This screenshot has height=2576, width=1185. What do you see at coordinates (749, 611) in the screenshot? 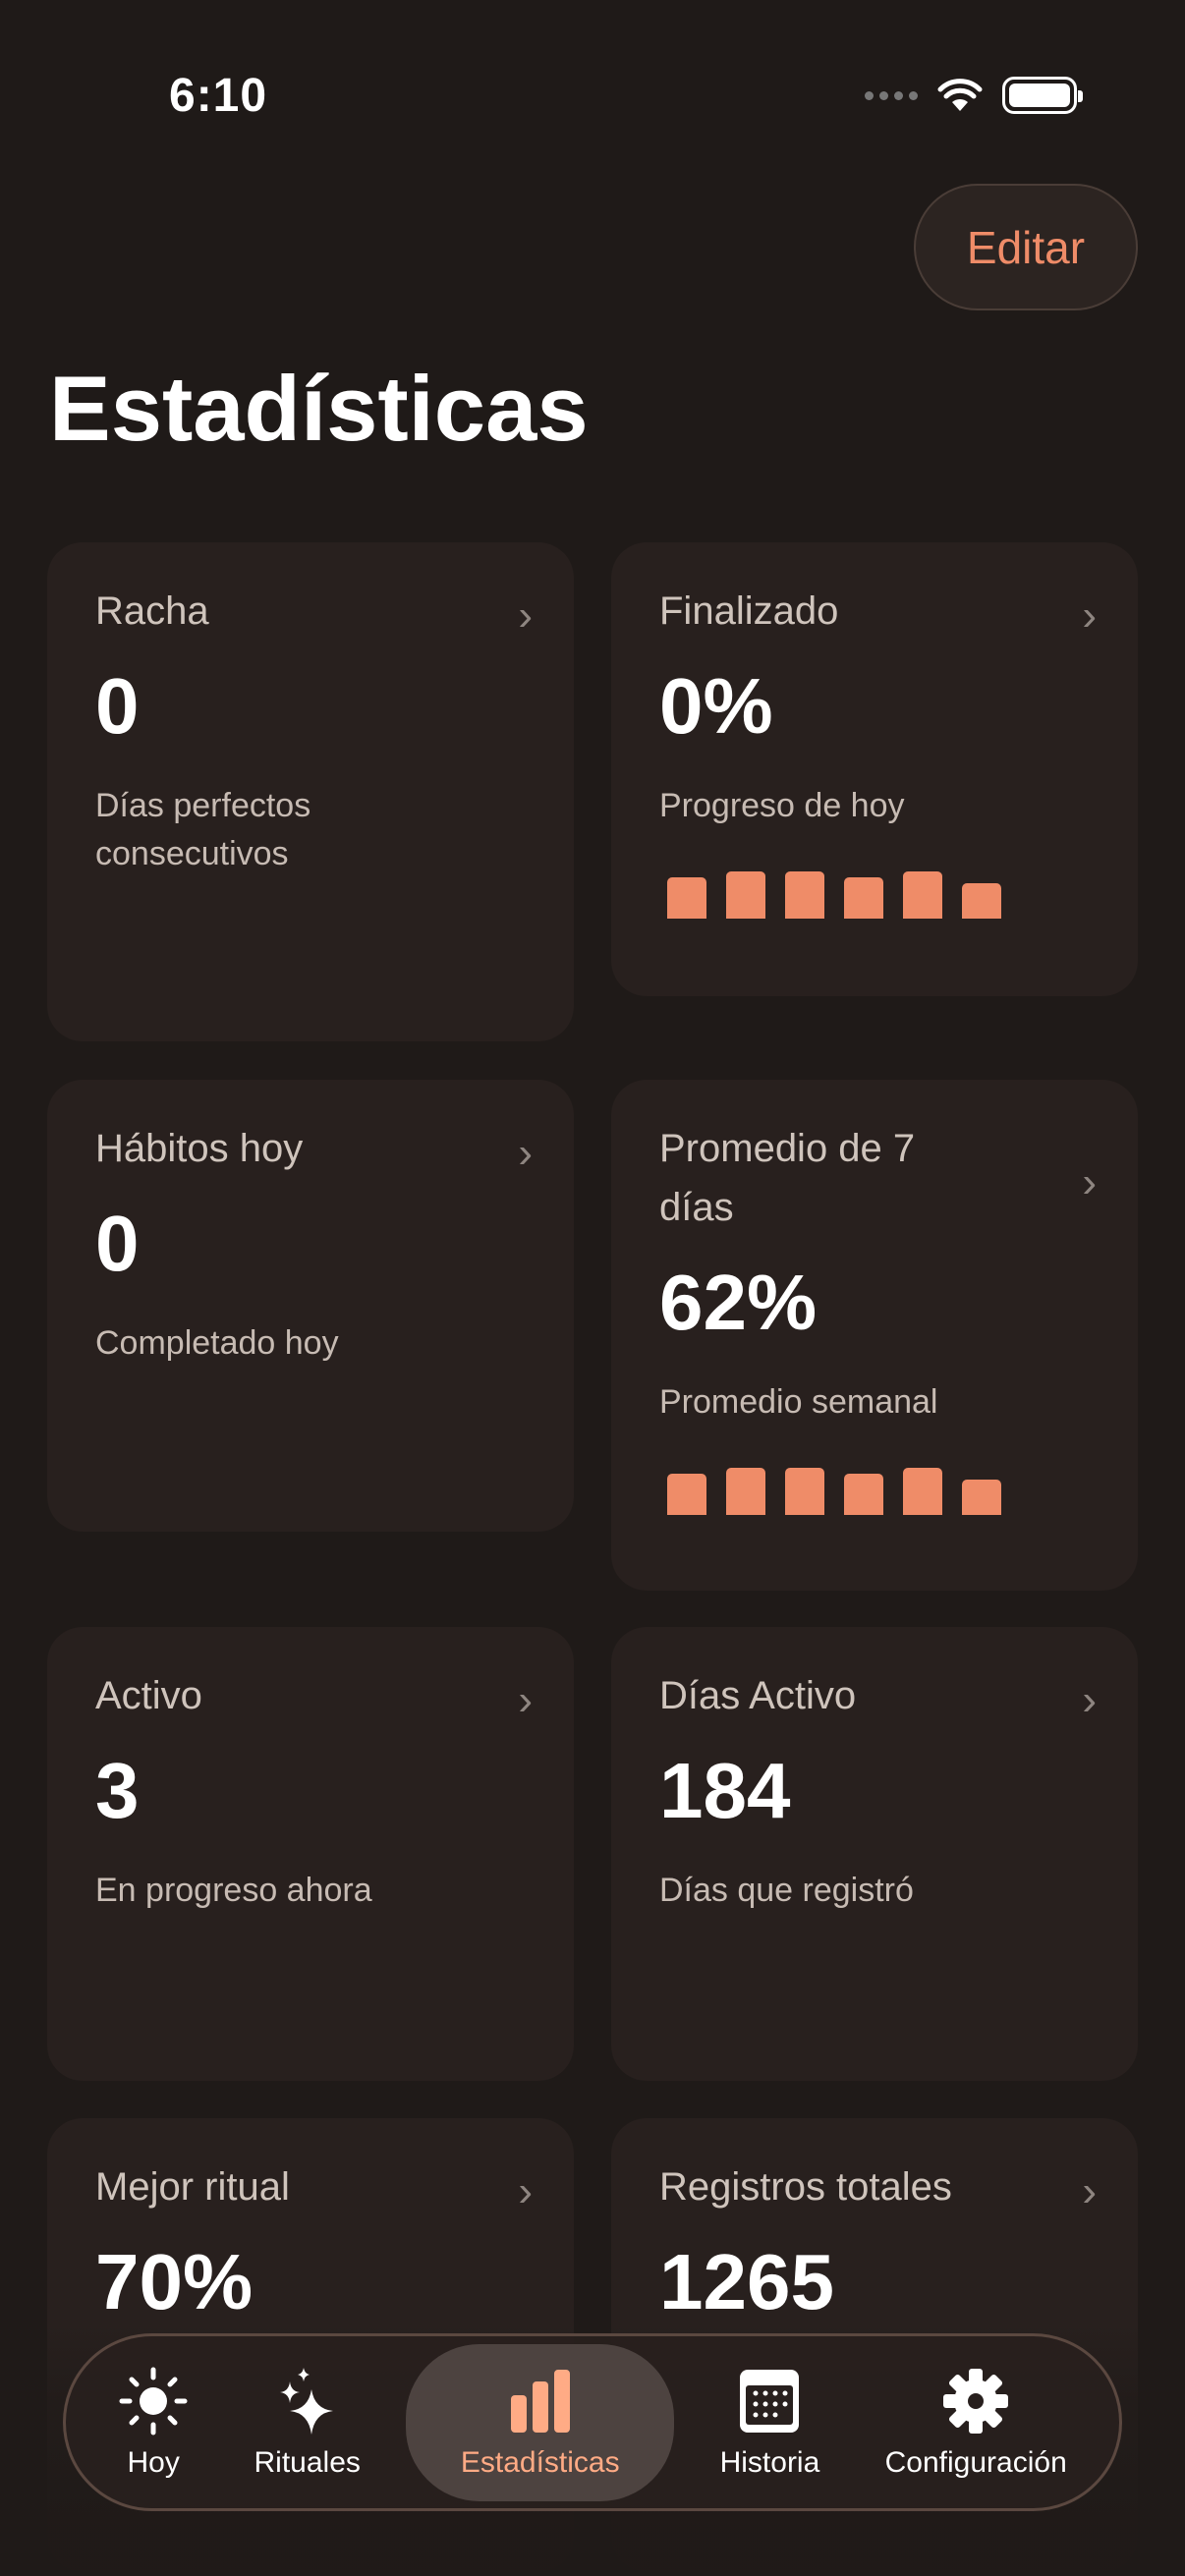
I see `card-title: Finalizado` at bounding box center [749, 611].